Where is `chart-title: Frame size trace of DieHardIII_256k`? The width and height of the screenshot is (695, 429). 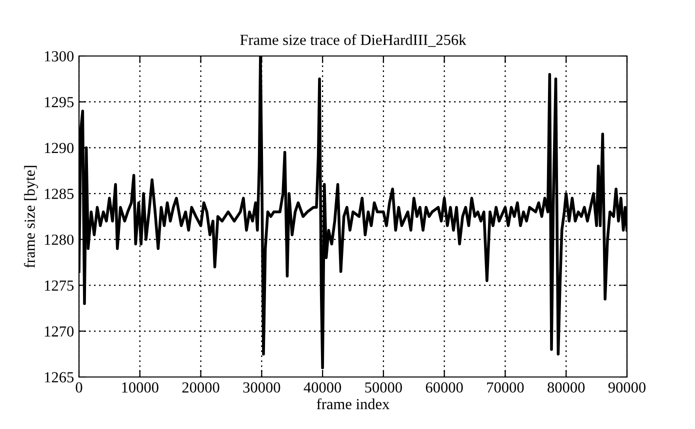
chart-title: Frame size trace of DieHardIII_256k is located at coordinates (353, 40).